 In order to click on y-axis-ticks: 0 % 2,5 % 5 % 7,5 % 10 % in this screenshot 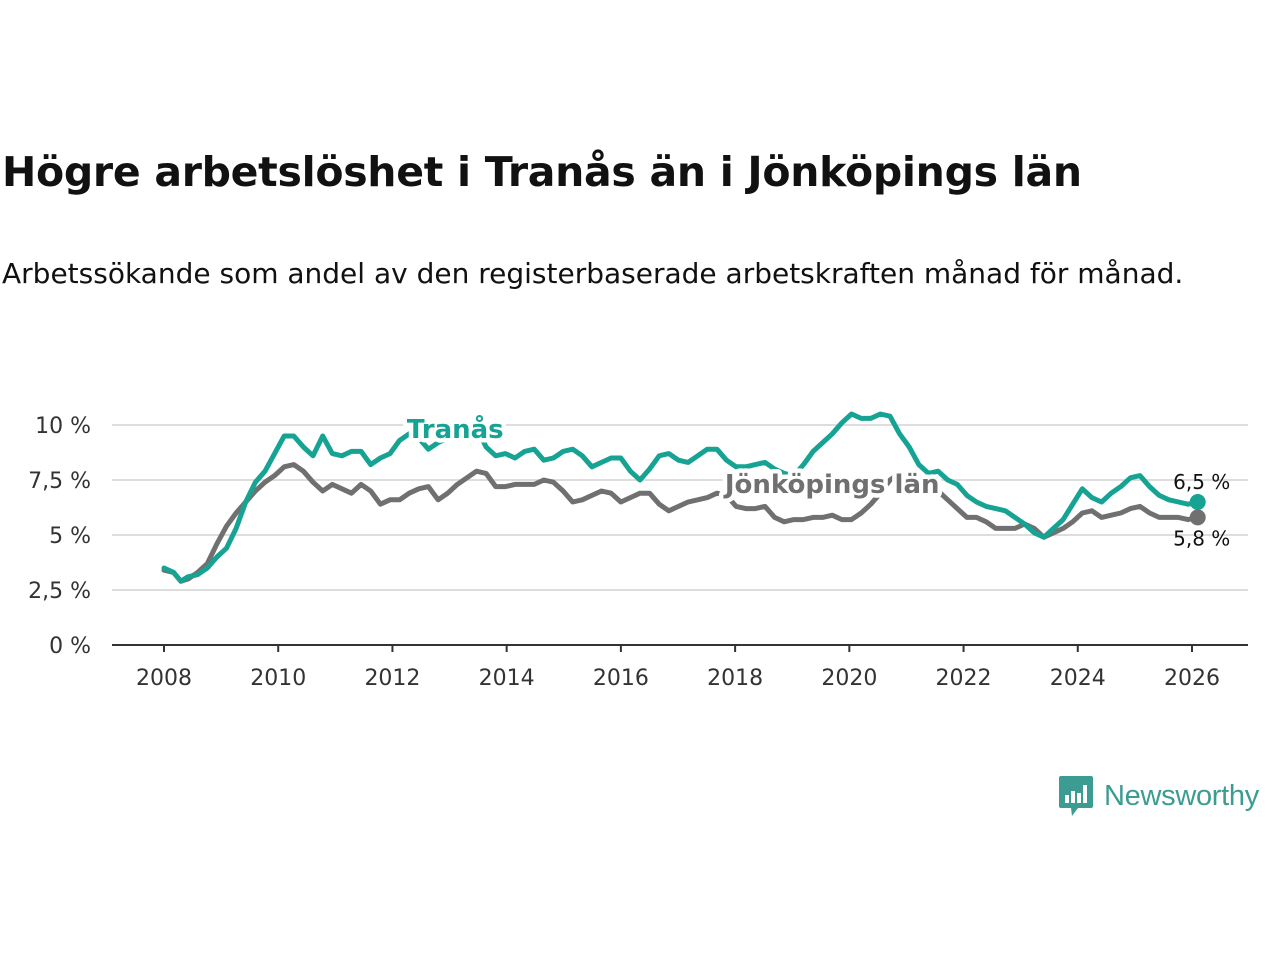, I will do `click(59, 536)`.